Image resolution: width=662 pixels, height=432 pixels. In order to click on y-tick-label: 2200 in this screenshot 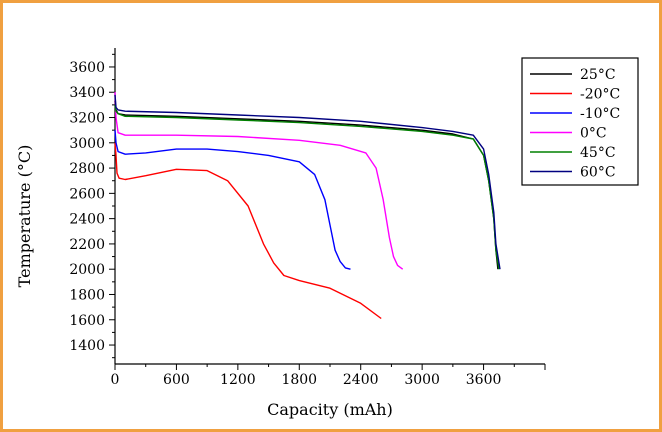, I will do `click(87, 245)`.